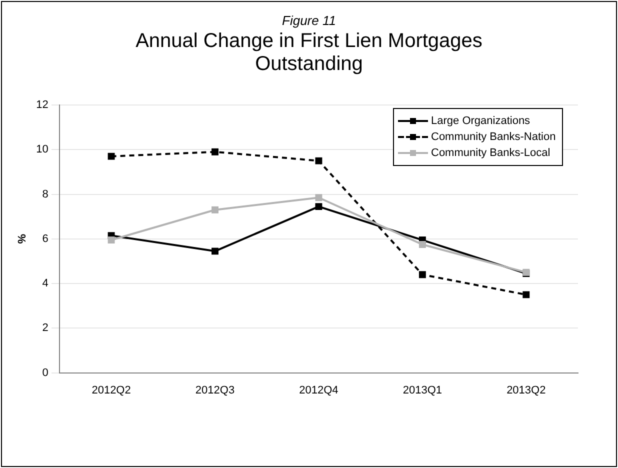  What do you see at coordinates (215, 390) in the screenshot?
I see `x-tick-label: 2012Q3` at bounding box center [215, 390].